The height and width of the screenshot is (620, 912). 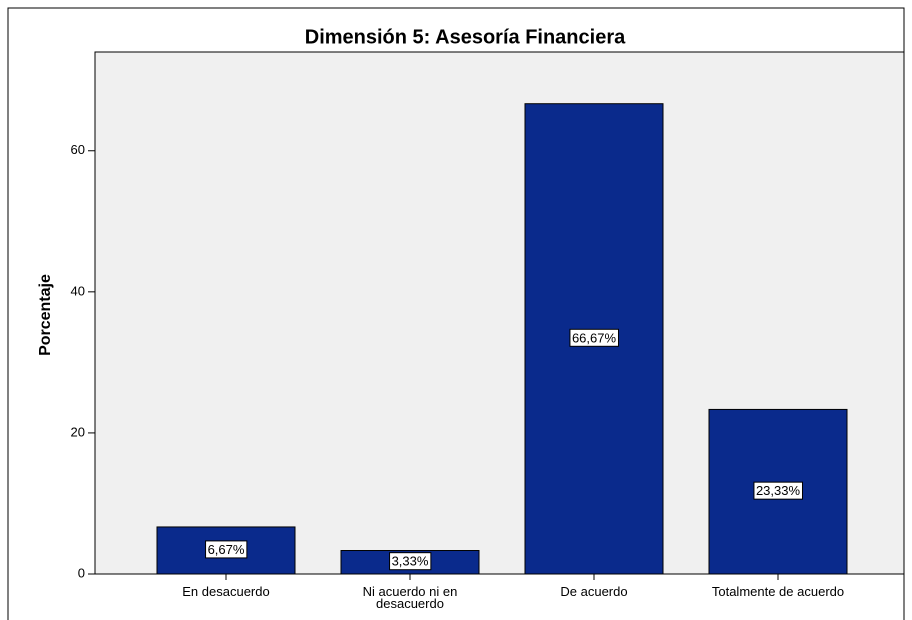 I want to click on value-label: 3,33%, so click(x=410, y=561).